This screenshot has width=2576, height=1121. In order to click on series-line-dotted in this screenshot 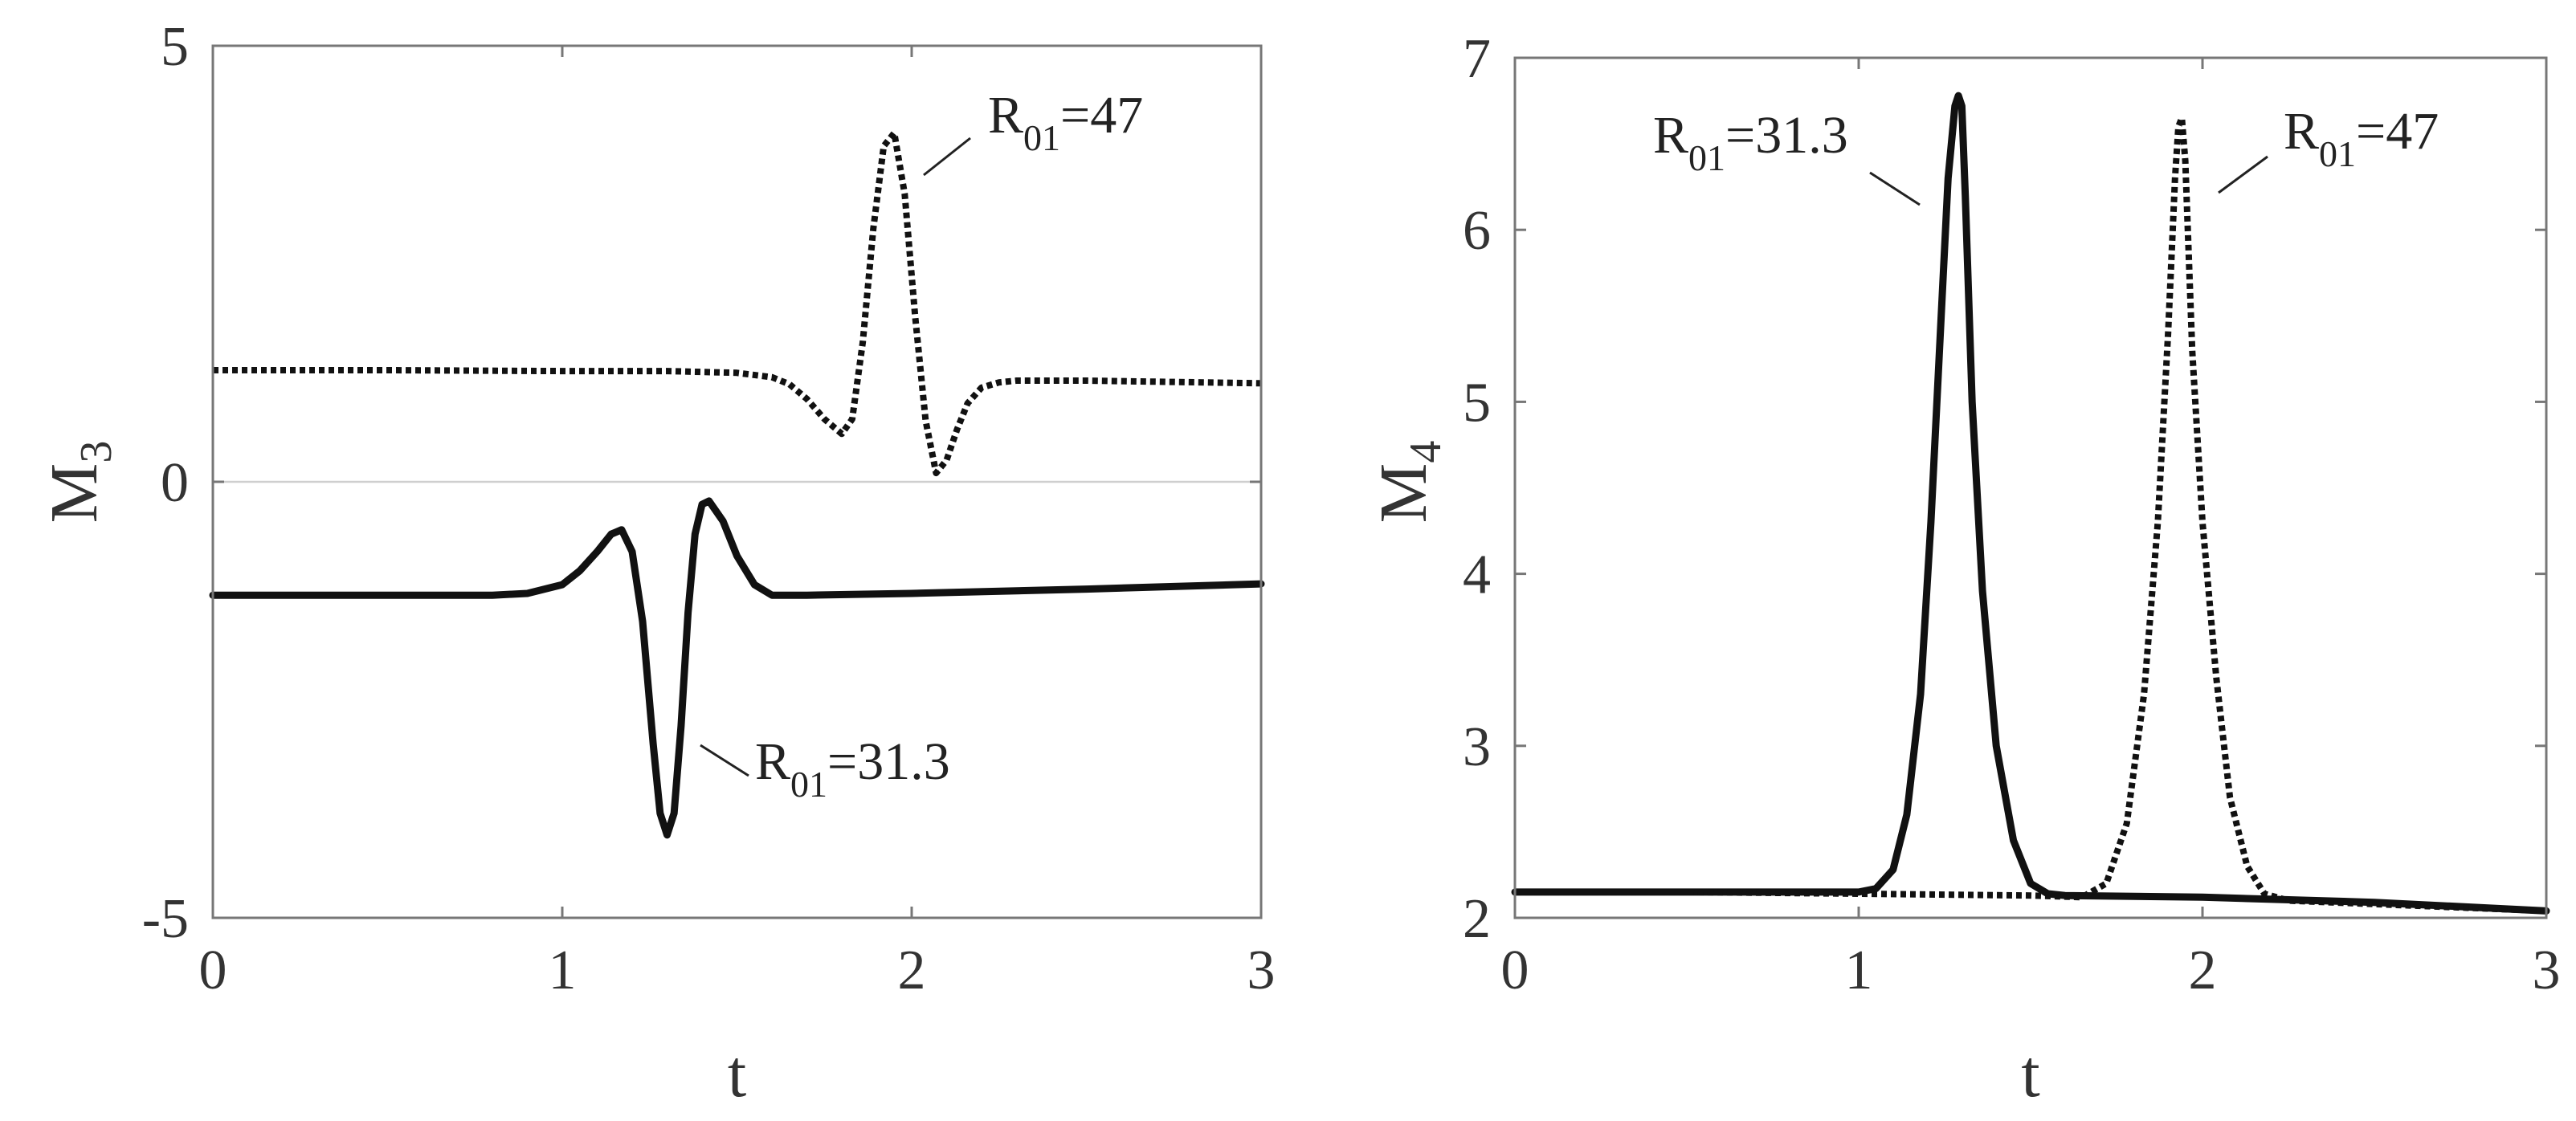, I will do `click(737, 303)`.